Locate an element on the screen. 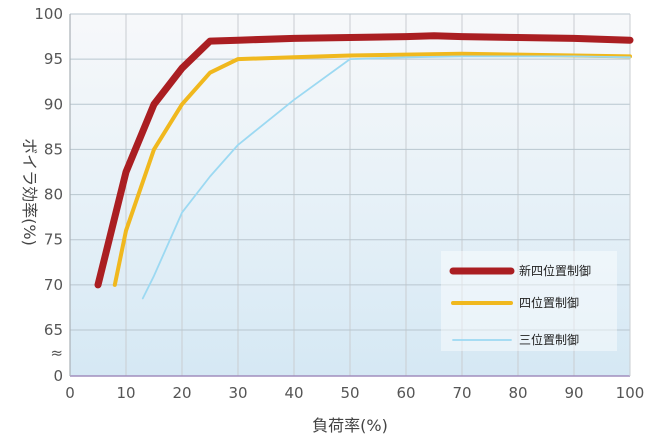  axis-break-symbol: ≈ is located at coordinates (56, 353).